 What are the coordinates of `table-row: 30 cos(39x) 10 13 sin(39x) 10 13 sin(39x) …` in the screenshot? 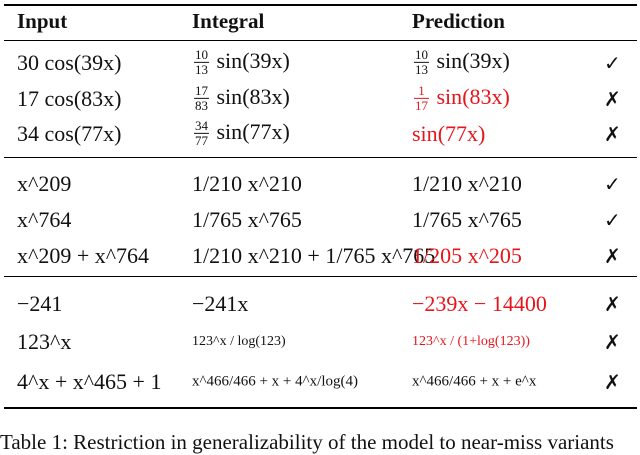 It's located at (320, 63).